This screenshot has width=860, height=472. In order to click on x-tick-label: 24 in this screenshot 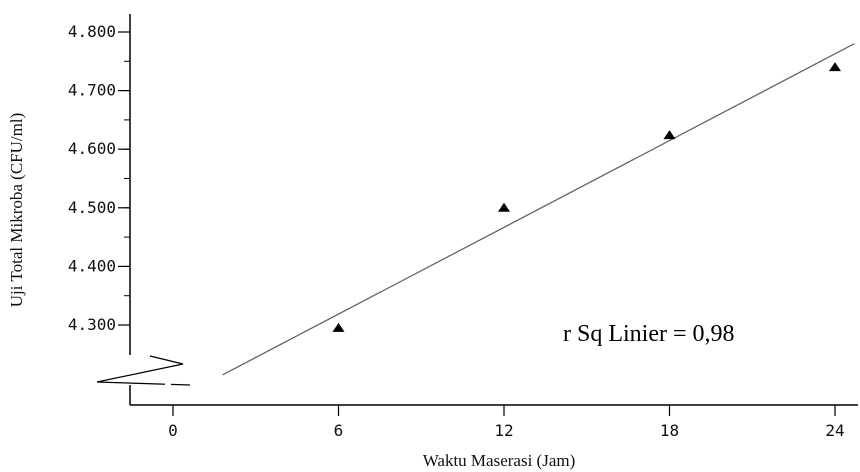, I will do `click(834, 430)`.